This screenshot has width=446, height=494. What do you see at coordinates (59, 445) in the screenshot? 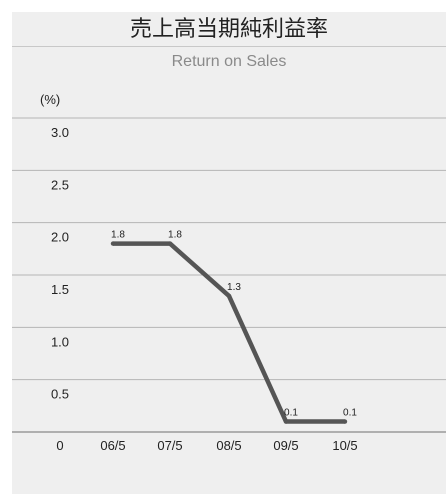
I see `y-tick-label: 0` at bounding box center [59, 445].